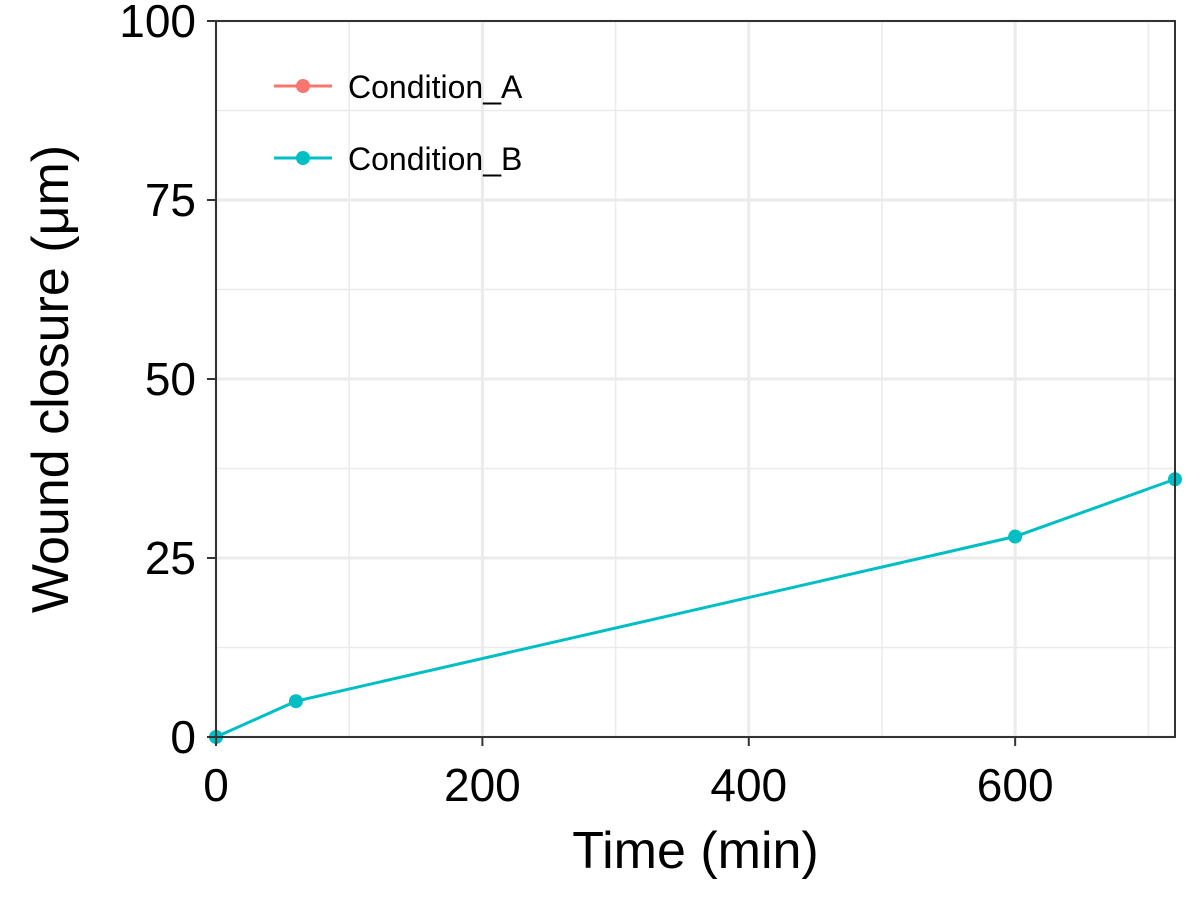  What do you see at coordinates (1015, 785) in the screenshot?
I see `x-tick-label: 600` at bounding box center [1015, 785].